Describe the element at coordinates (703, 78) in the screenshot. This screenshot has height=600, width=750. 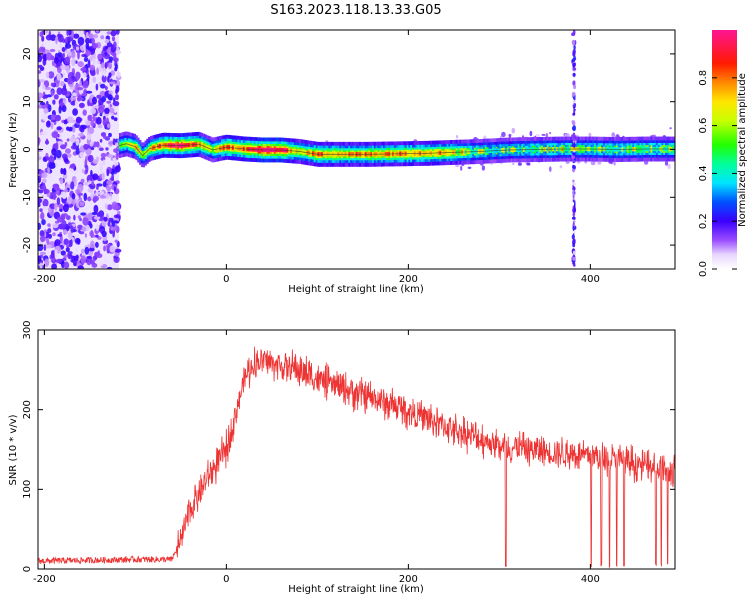
I see `colorbar-tick-label: 0.8` at that location.